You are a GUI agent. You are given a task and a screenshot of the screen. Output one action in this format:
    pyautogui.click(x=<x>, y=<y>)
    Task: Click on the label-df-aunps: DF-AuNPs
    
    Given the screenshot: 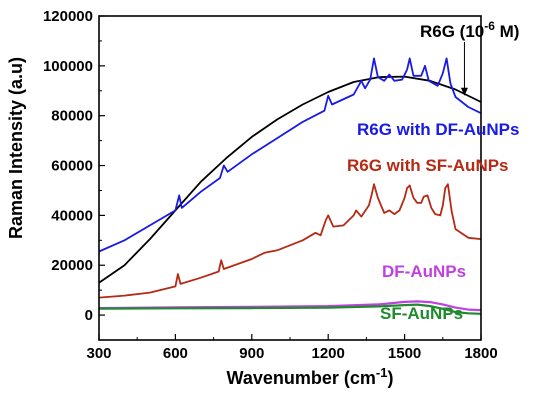 What is the action you would take?
    pyautogui.click(x=424, y=271)
    